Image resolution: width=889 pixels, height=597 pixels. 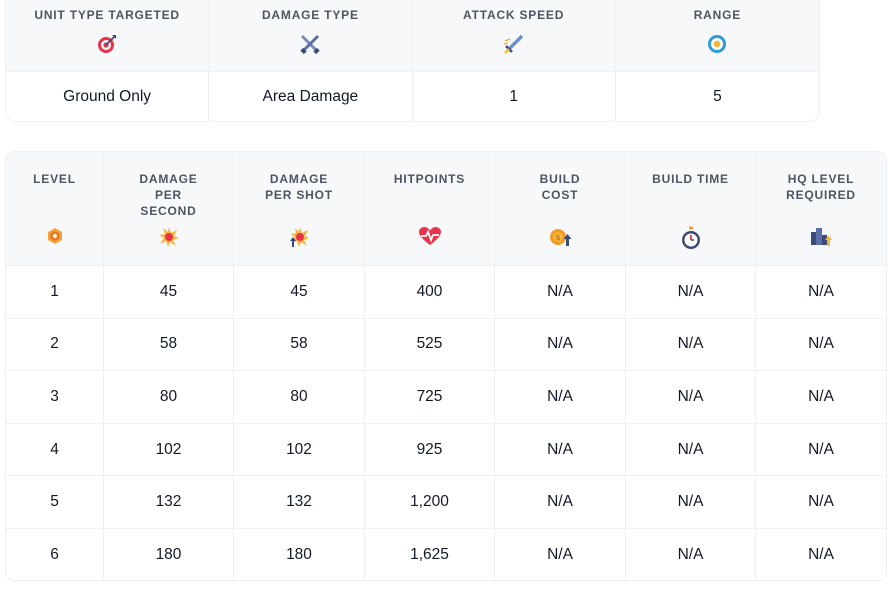 I want to click on header-label: DAMAGE PER SECOND, so click(x=168, y=195).